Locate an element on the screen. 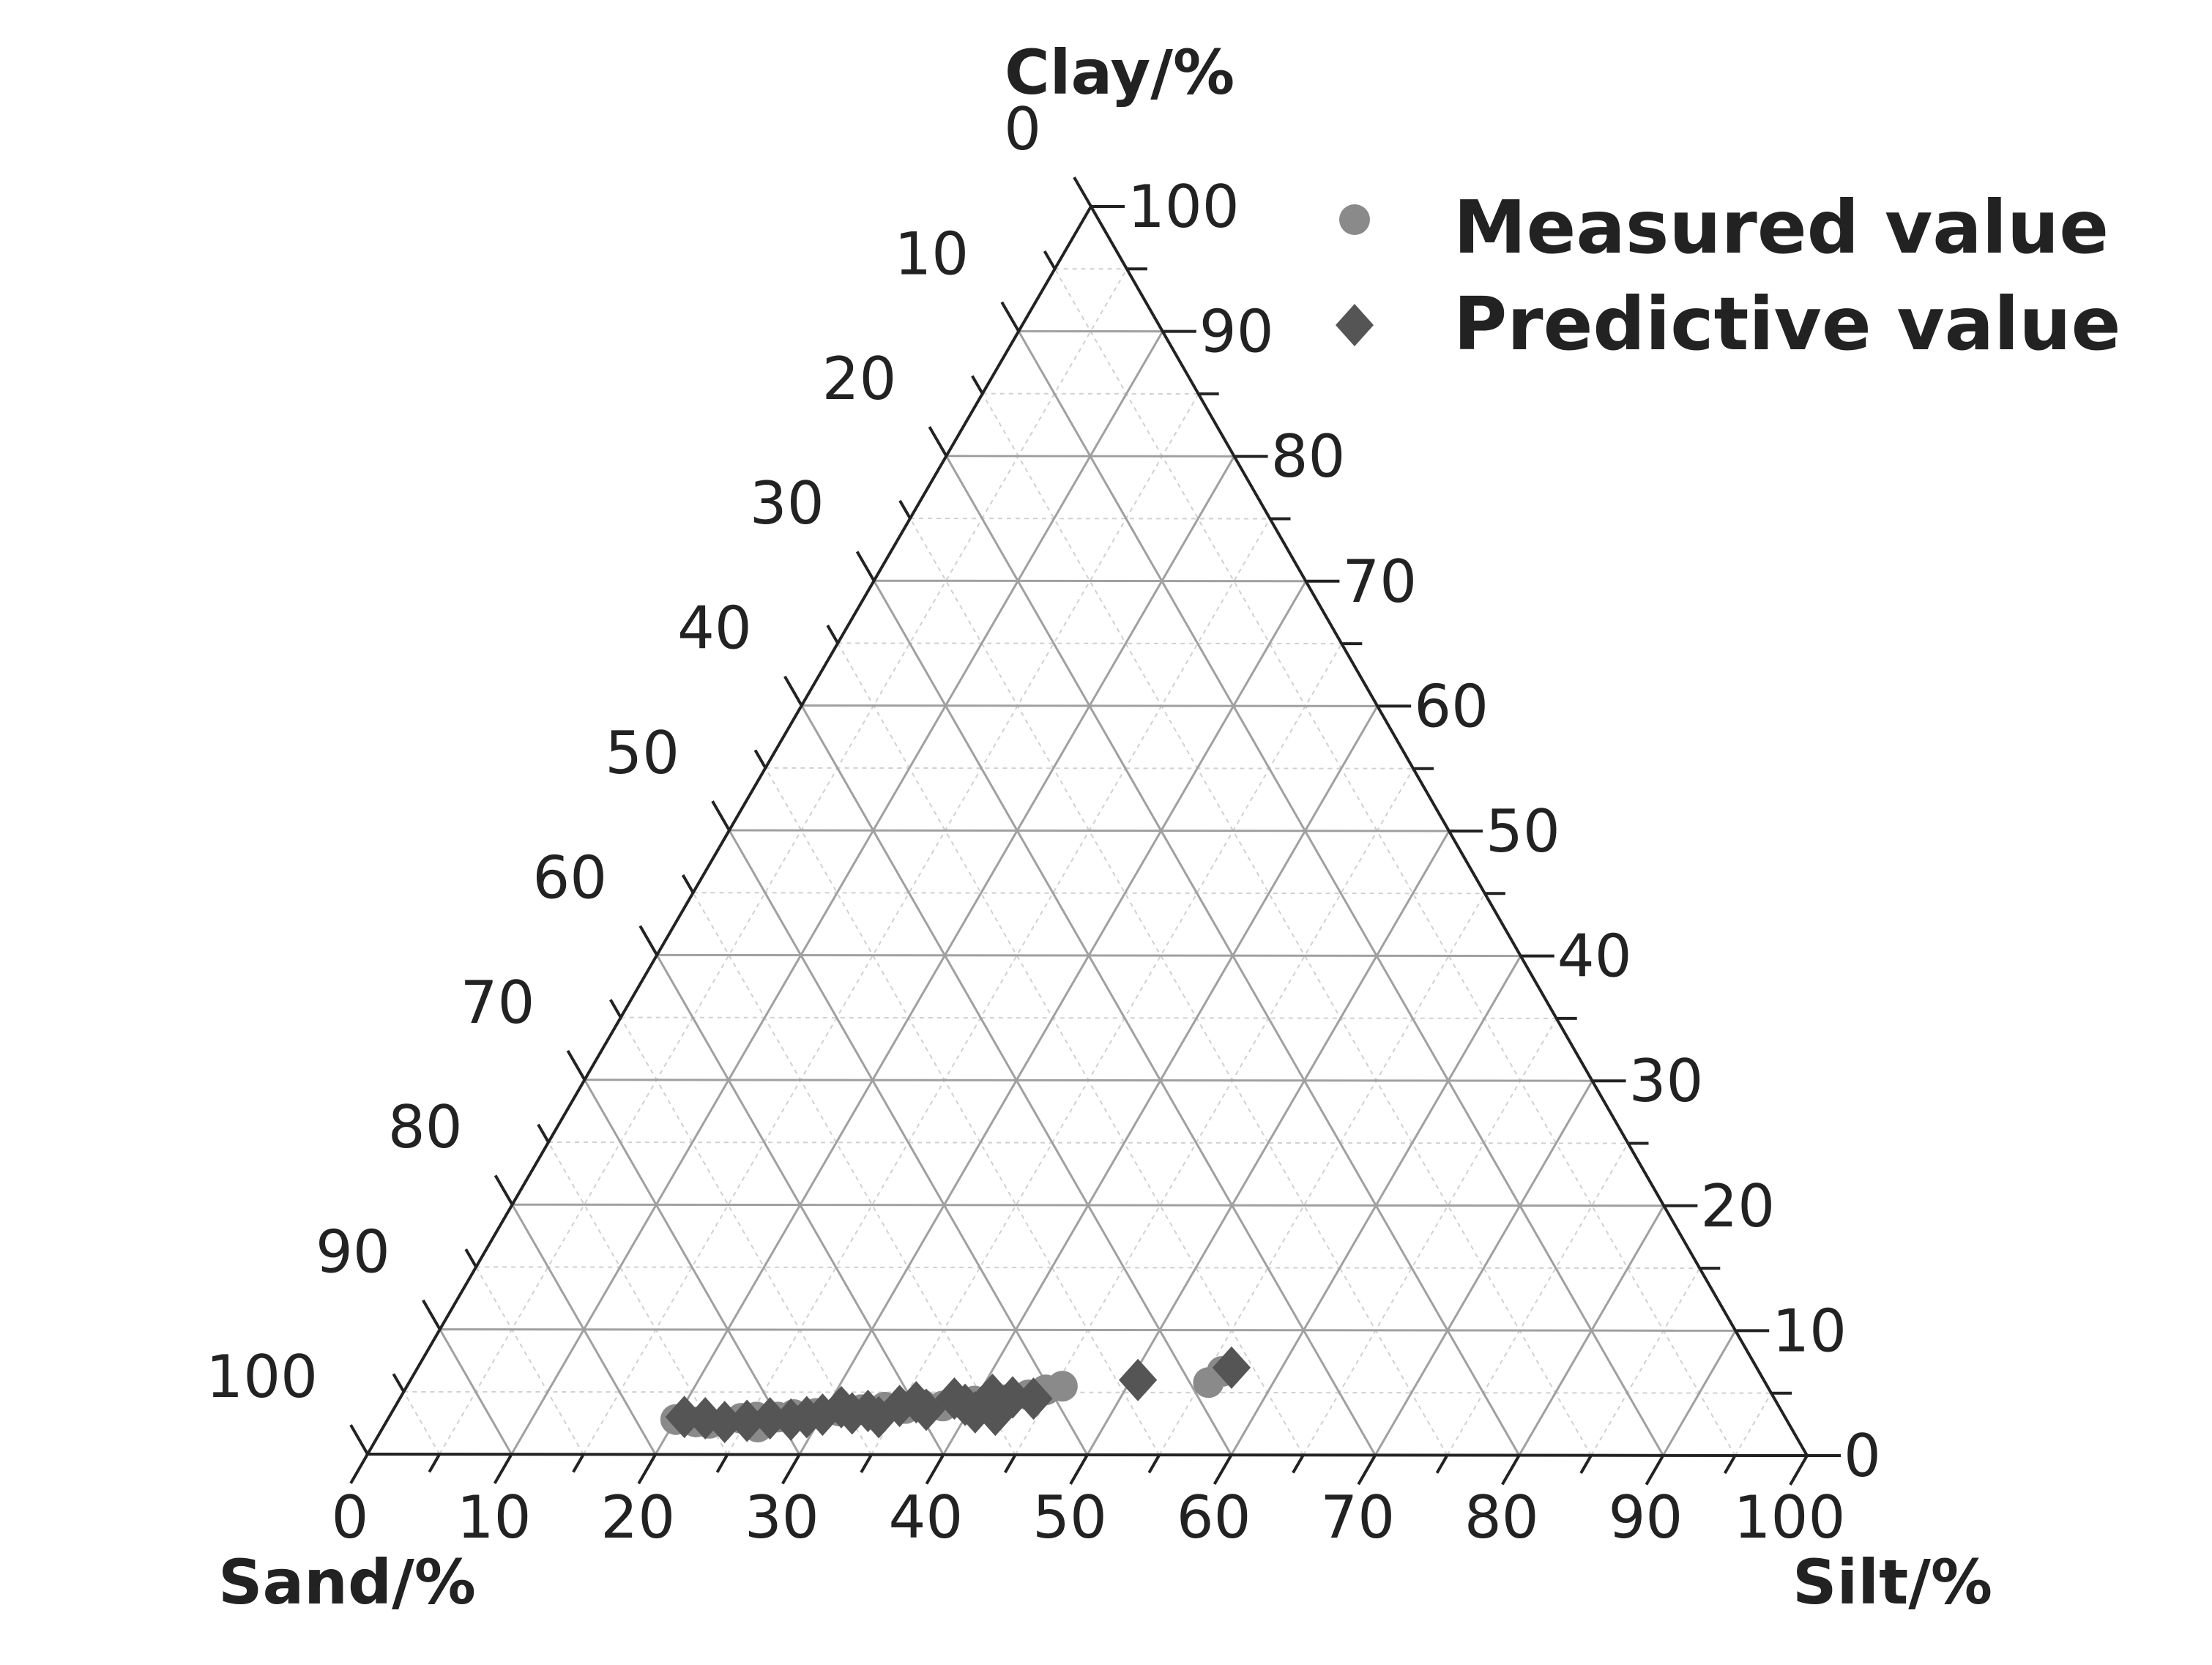 The image size is (2212, 1665). tick-label-right-90: 90 is located at coordinates (1237, 332).